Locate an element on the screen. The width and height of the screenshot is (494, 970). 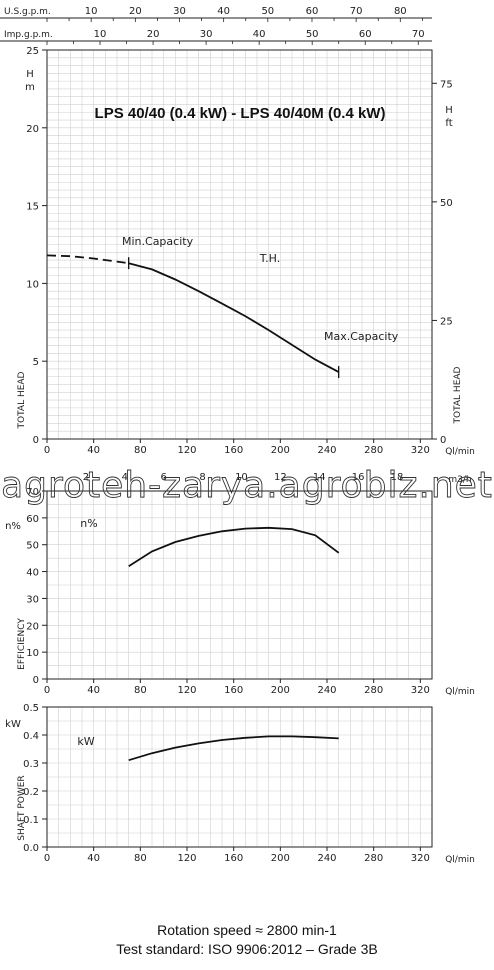
panel1-yunit-h: H is located at coordinates (30, 74).